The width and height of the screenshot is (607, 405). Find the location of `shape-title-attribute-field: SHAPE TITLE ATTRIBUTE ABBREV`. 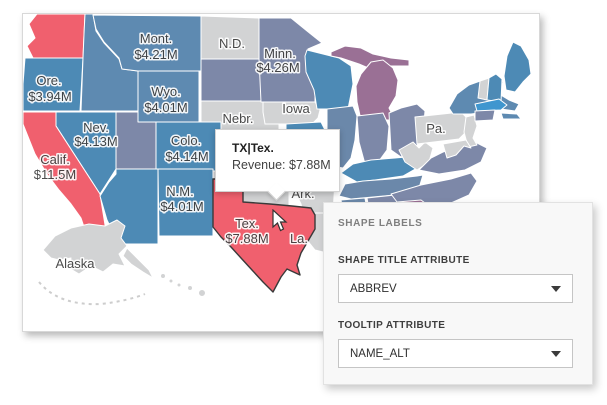

shape-title-attribute-field: SHAPE TITLE ATTRIBUTE ABBREV is located at coordinates (458, 279).